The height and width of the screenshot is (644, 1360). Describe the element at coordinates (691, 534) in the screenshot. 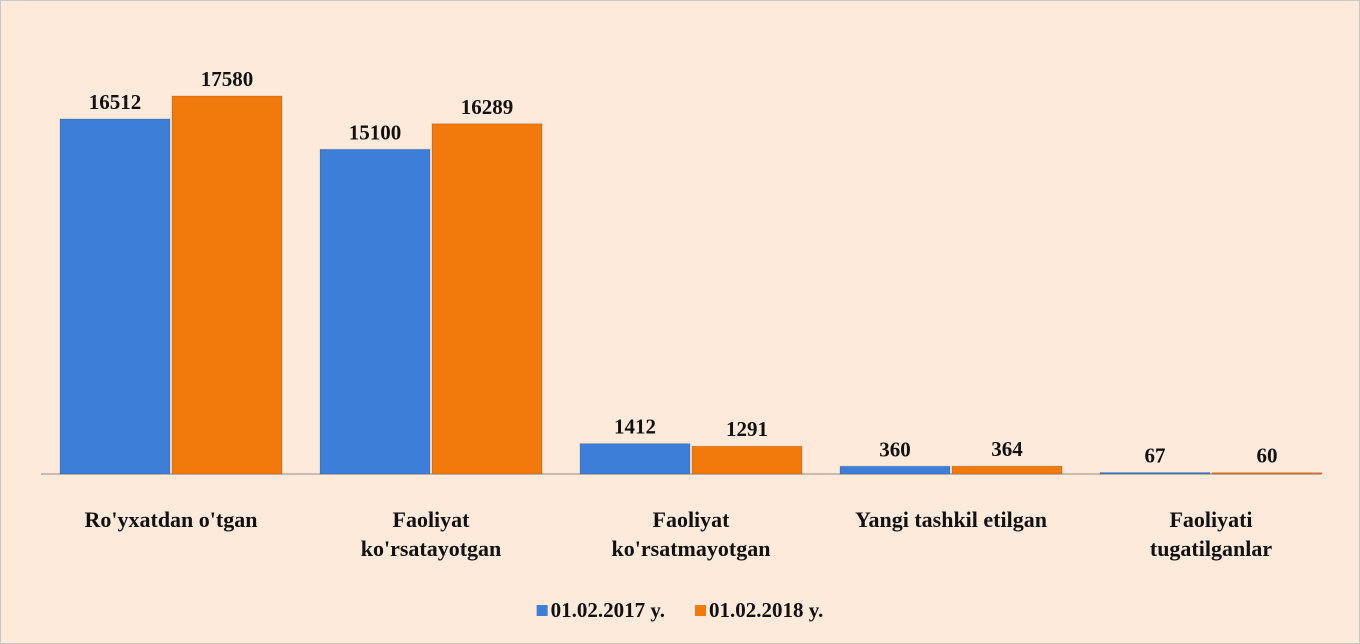

I see `x-tick-label: Faoliyat ko'rsatmayotgan` at that location.